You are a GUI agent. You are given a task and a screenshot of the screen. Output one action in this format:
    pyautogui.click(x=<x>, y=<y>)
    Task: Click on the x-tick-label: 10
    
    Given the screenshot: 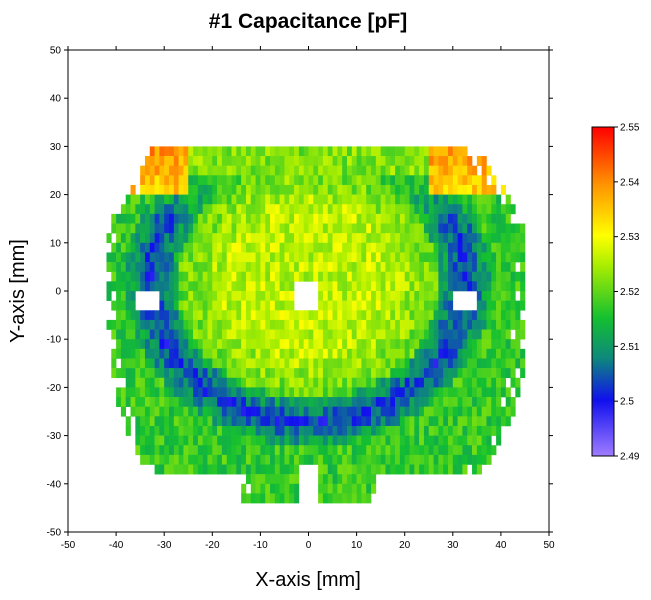 What is the action you would take?
    pyautogui.click(x=357, y=545)
    